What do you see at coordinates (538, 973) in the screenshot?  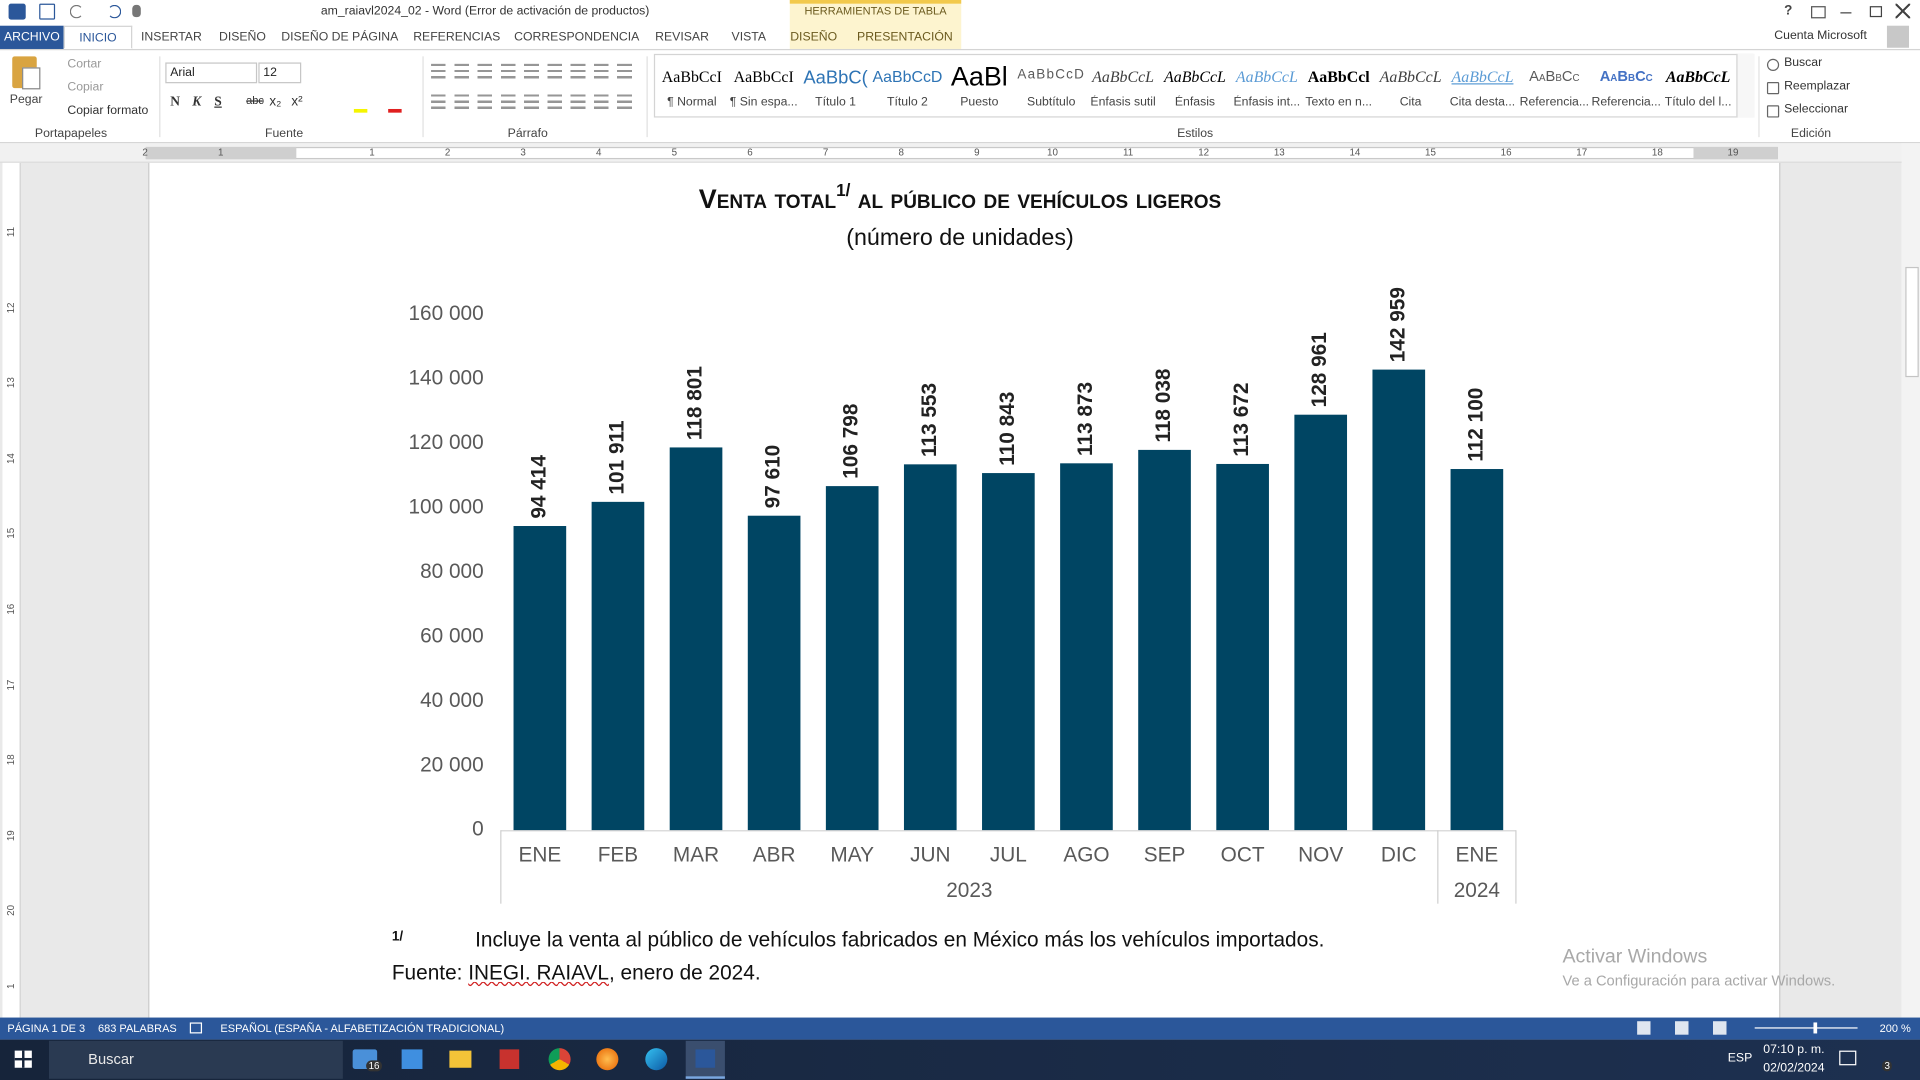 I see `source-org: INEGI. RAIAVL` at bounding box center [538, 973].